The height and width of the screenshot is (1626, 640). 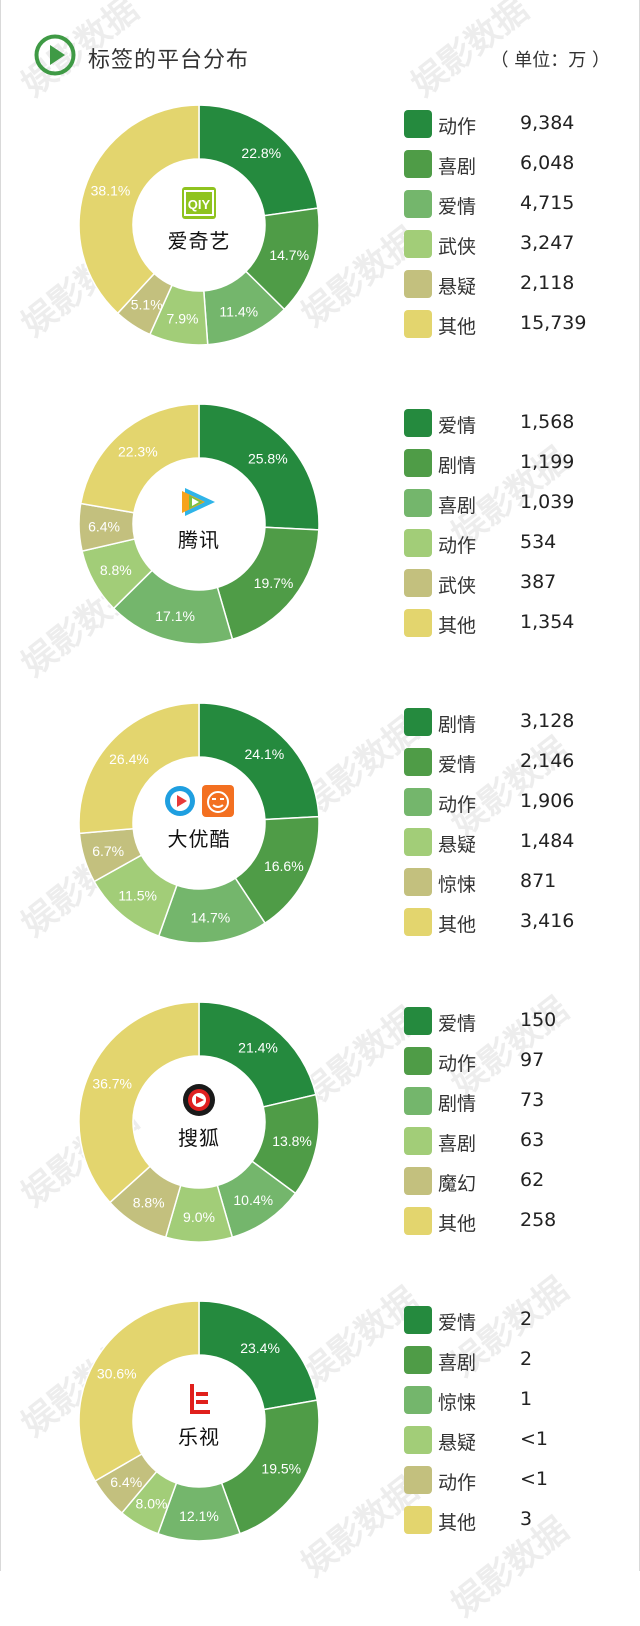 I want to click on legend-item: 武侠 3,247, so click(x=514, y=242).